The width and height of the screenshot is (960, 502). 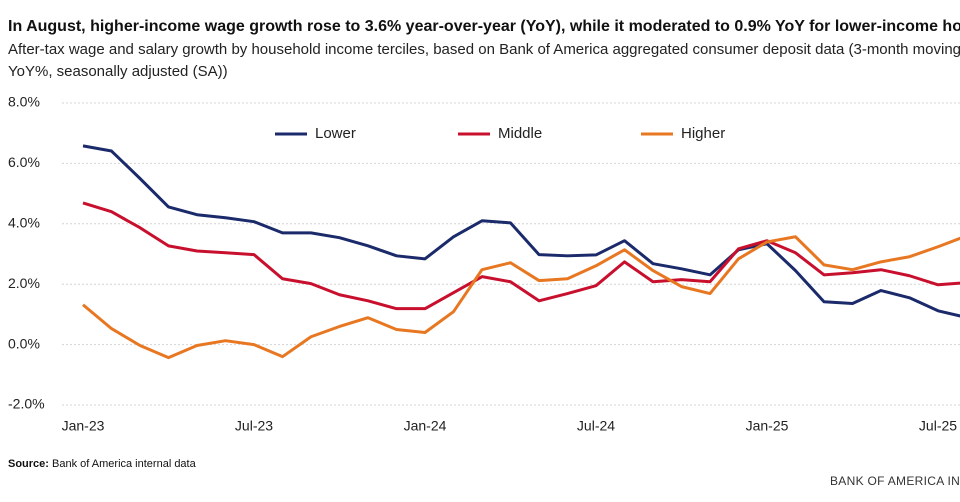 What do you see at coordinates (26, 404) in the screenshot?
I see `y-tick-label: -2.0%` at bounding box center [26, 404].